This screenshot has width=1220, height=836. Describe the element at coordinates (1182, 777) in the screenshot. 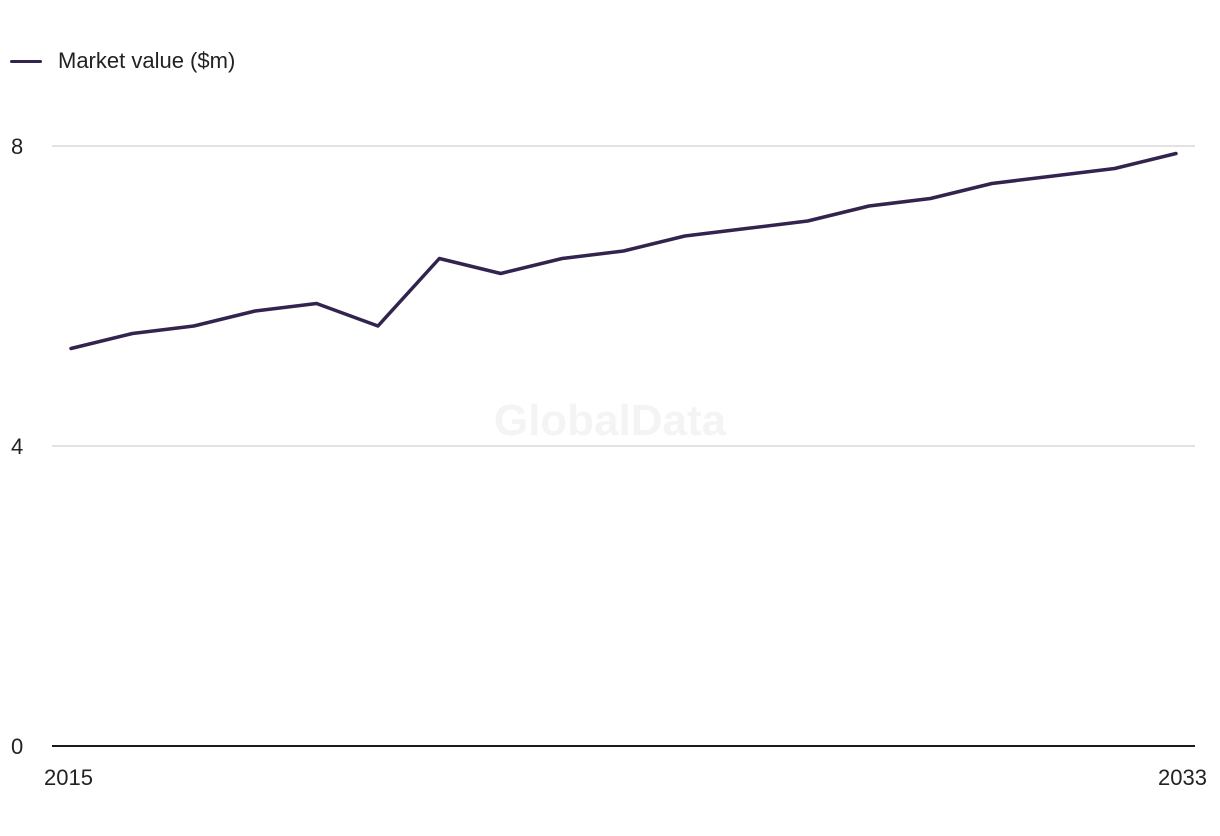

I see `x-tick-label-last: 2033` at that location.